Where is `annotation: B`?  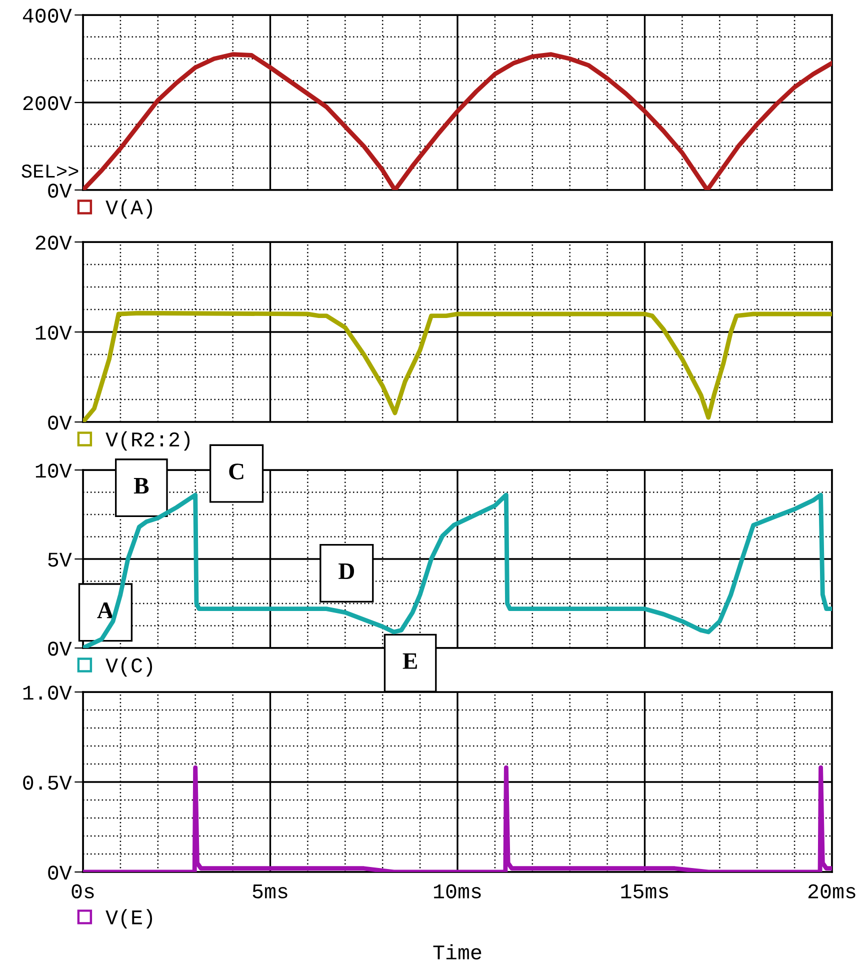 annotation: B is located at coordinates (141, 486).